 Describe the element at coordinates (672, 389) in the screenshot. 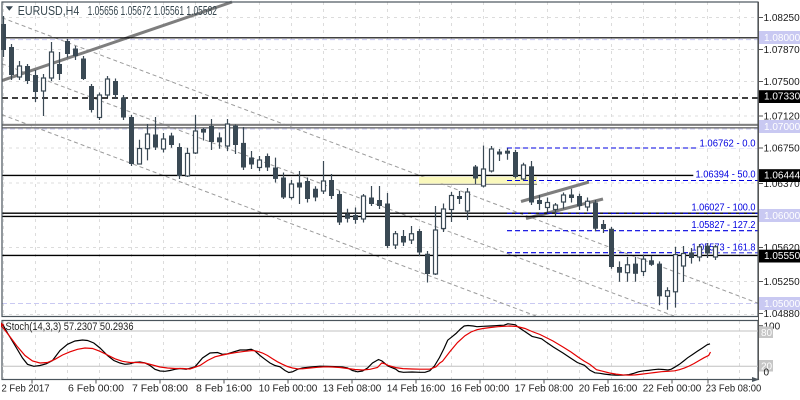

I see `svg-text: 22 Feb 00:00` at that location.